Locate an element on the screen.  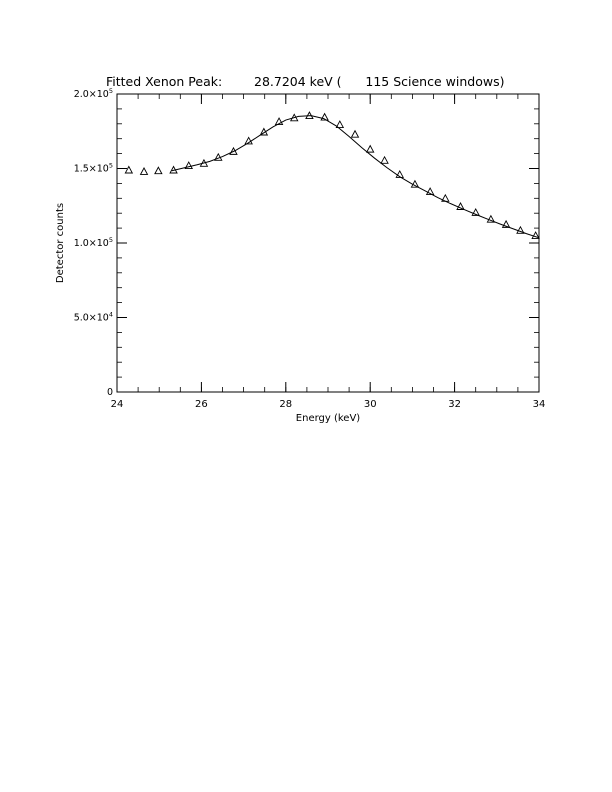
x-tick-label: 28 is located at coordinates (285, 404).